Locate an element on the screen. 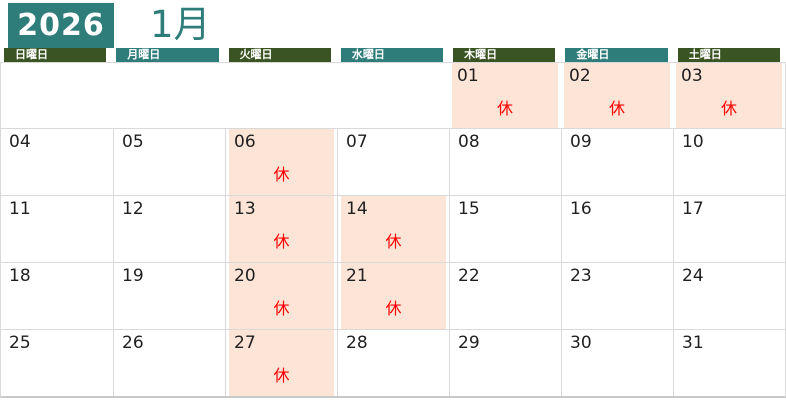  day-cell-28: 28 is located at coordinates (393, 362).